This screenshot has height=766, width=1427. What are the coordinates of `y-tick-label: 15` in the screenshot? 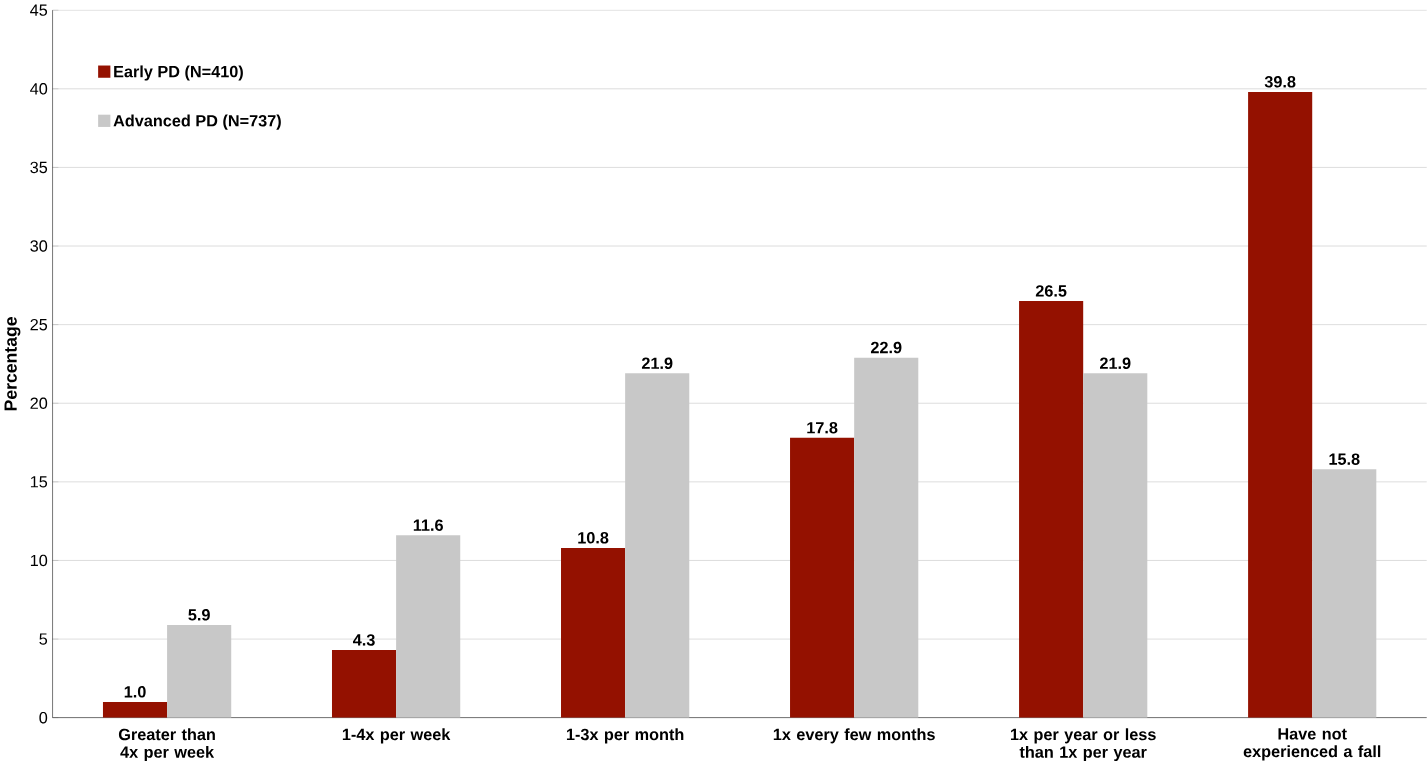 It's located at (39, 482).